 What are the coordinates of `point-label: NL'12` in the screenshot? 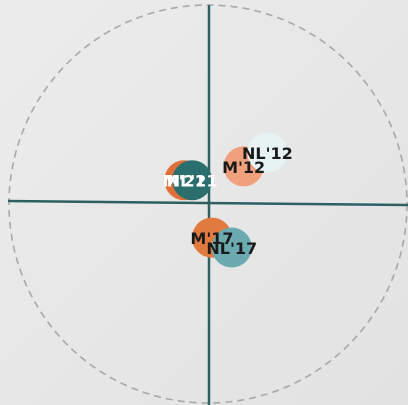 It's located at (267, 153).